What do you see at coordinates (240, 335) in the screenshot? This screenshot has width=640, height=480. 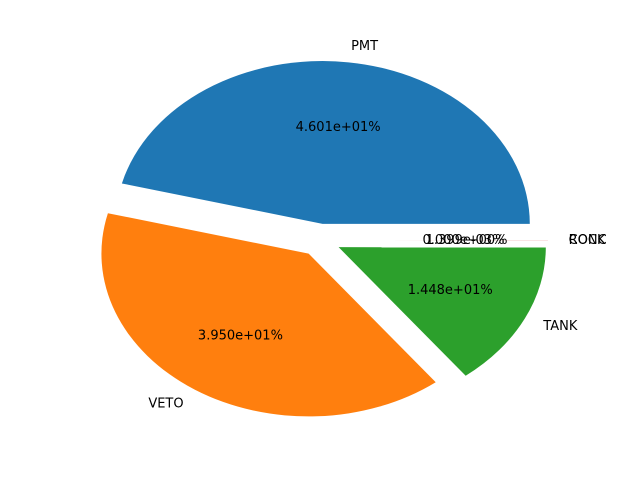 I see `pct-label-veto: 3.950e+01%` at bounding box center [240, 335].